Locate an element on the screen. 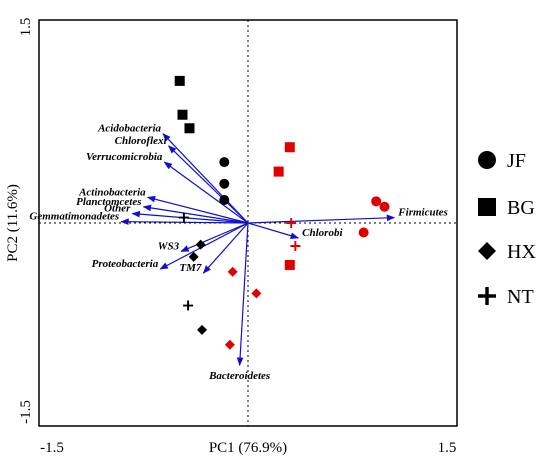 The height and width of the screenshot is (473, 554). vector-arrow-tm7 is located at coordinates (225, 248).